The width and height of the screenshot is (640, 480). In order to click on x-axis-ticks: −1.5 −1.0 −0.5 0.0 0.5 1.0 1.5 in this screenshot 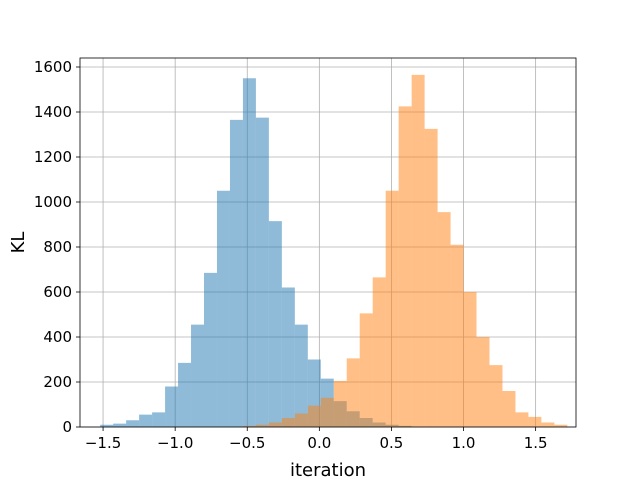, I will do `click(316, 439)`.